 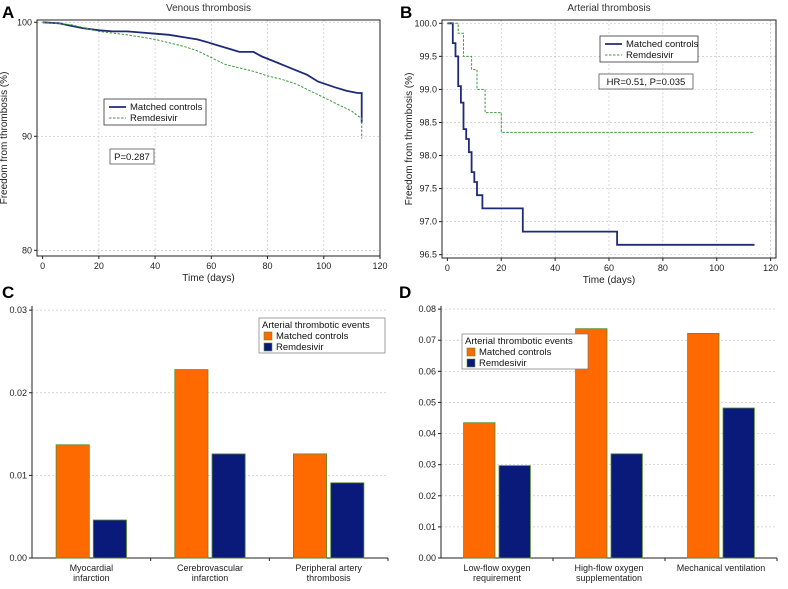 I want to click on y-tick-label: 0.06, so click(x=427, y=371).